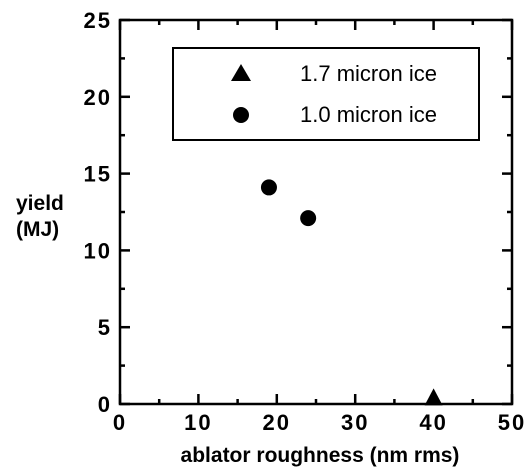 Image resolution: width=532 pixels, height=470 pixels. Describe the element at coordinates (40, 203) in the screenshot. I see `y-axis-title-line-1: yield` at that location.